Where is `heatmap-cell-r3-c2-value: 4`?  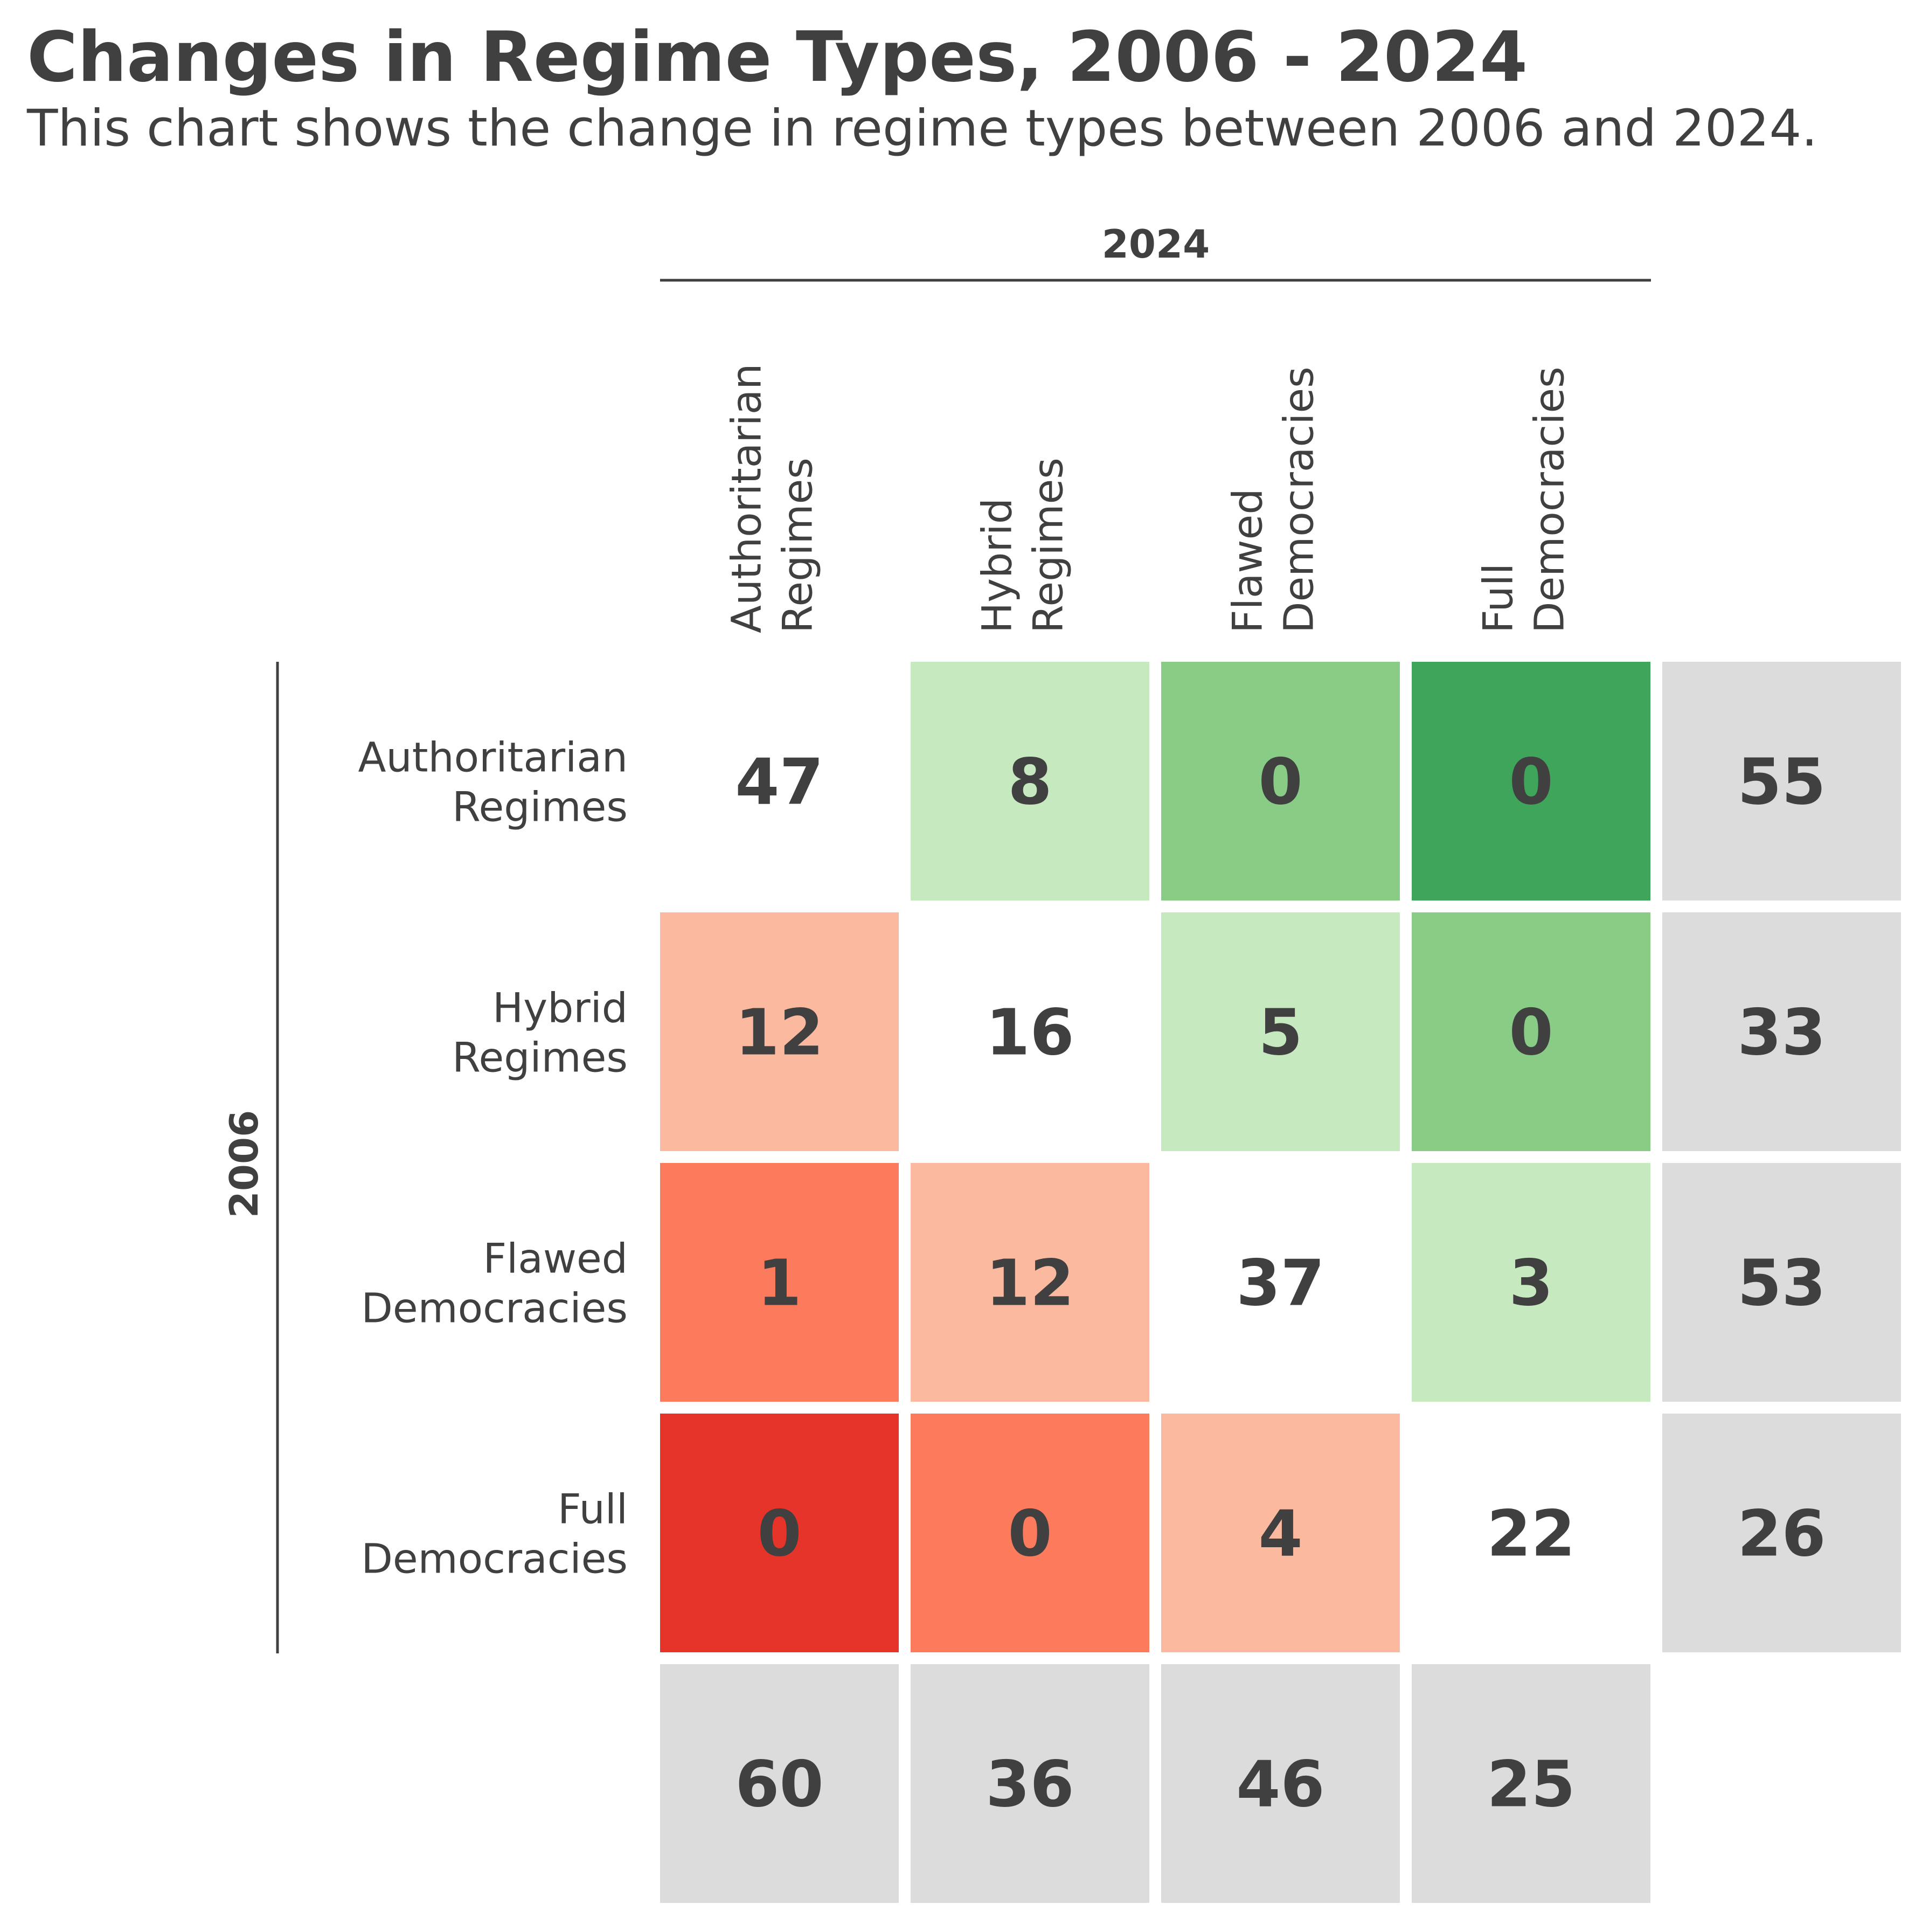
heatmap-cell-r3-c2-value: 4 is located at coordinates (1280, 1534).